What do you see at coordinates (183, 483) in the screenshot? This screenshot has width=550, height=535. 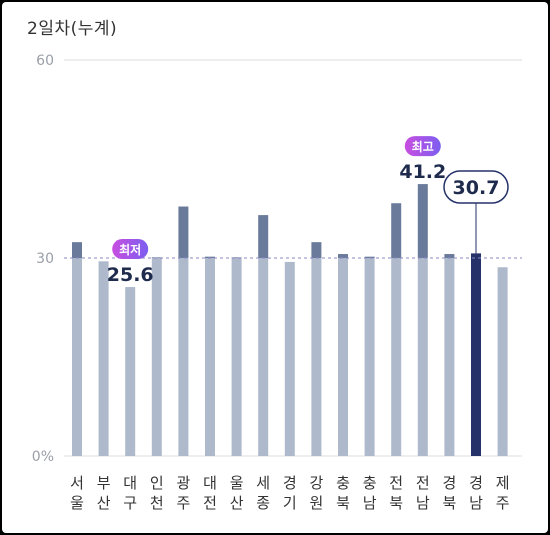 I see `category-label: 광` at bounding box center [183, 483].